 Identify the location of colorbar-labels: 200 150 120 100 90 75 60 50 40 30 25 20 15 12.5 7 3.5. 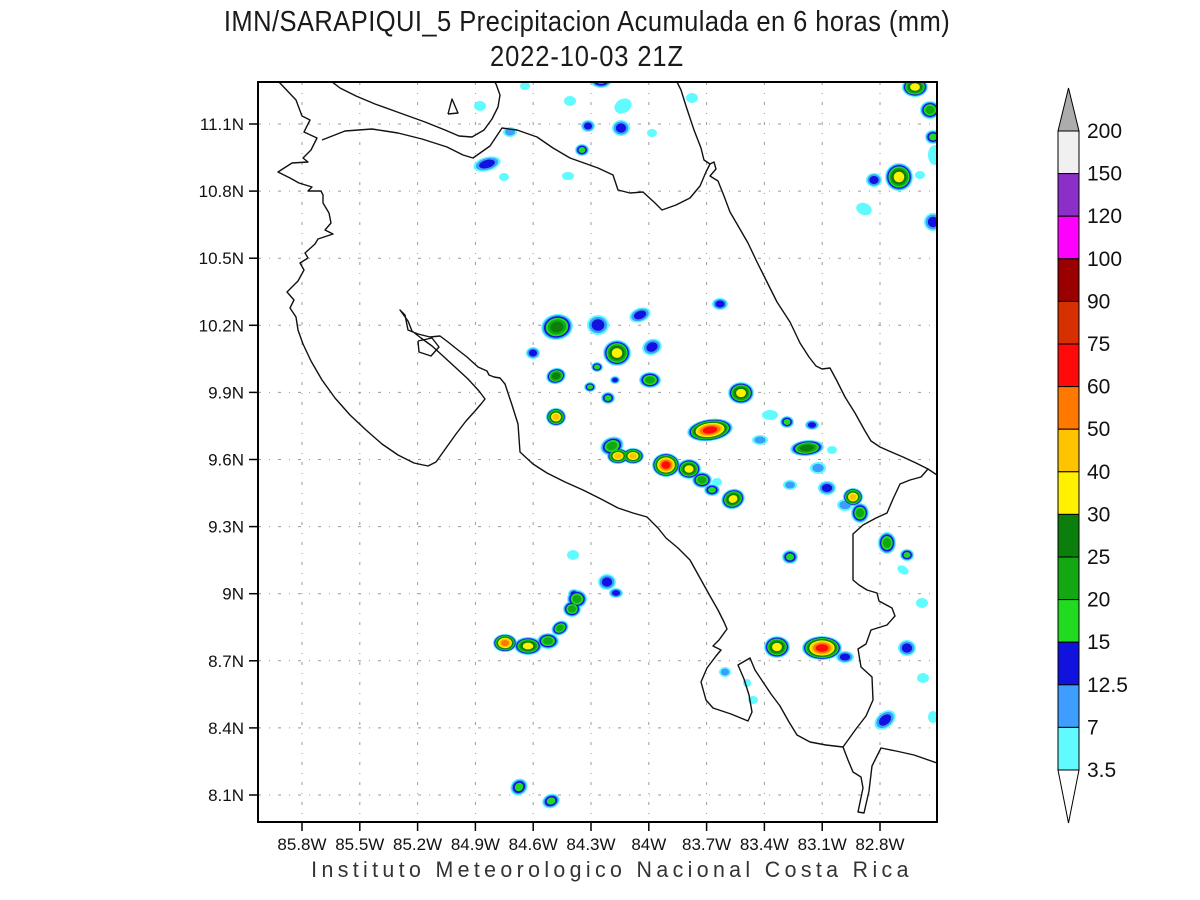
(1107, 451).